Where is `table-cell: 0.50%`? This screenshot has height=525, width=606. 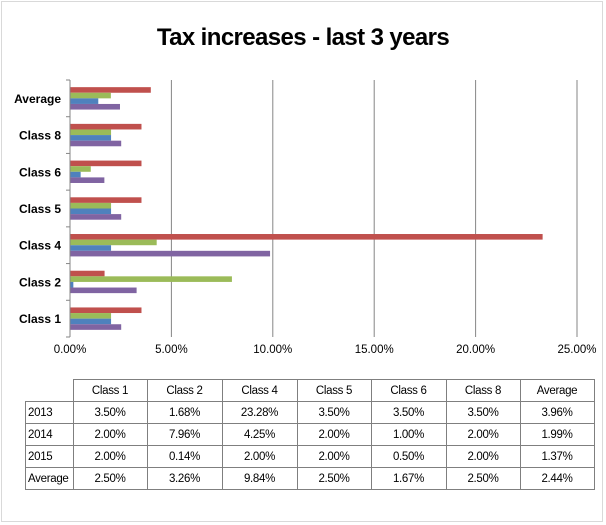 table-cell: 0.50% is located at coordinates (408, 456).